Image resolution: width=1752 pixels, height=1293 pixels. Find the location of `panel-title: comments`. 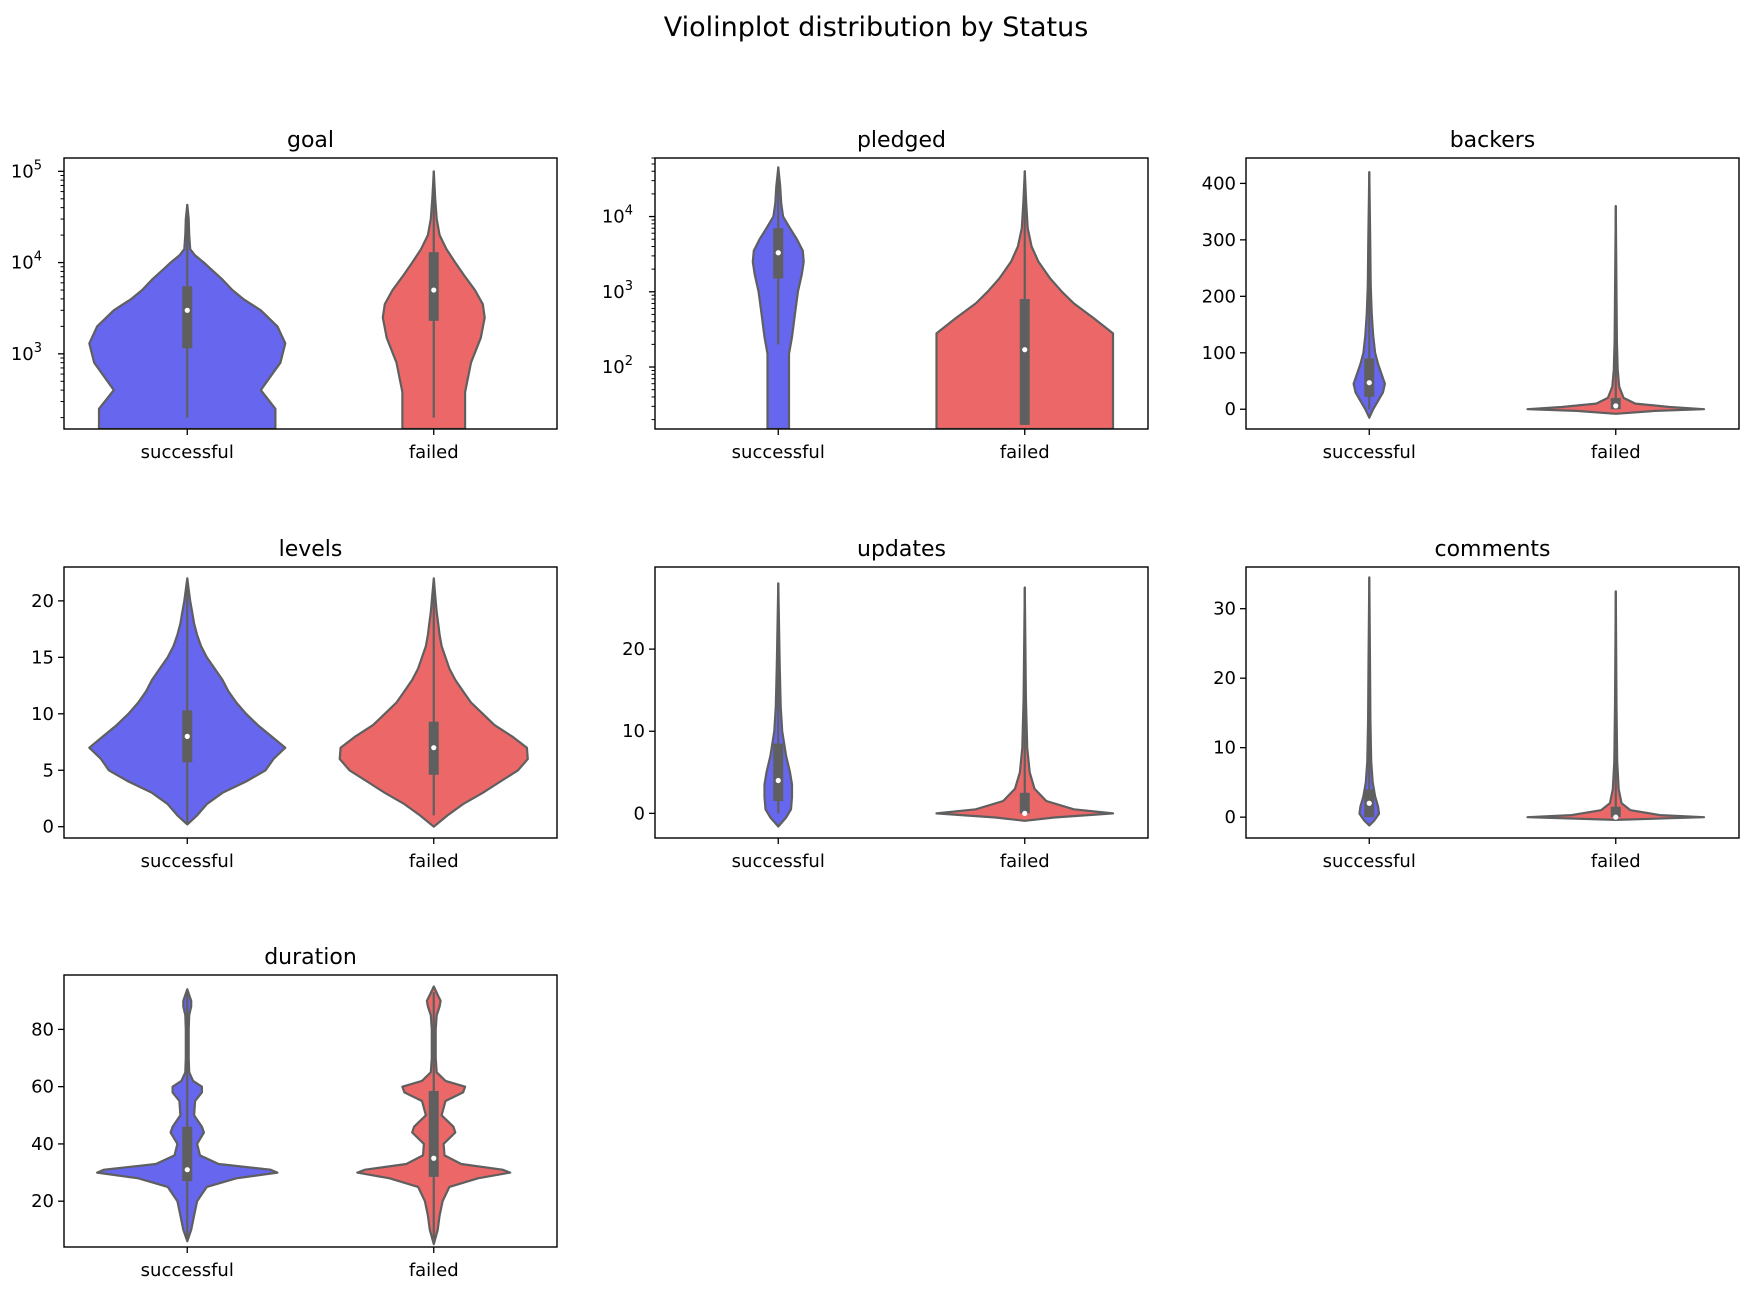

panel-title: comments is located at coordinates (1493, 549).